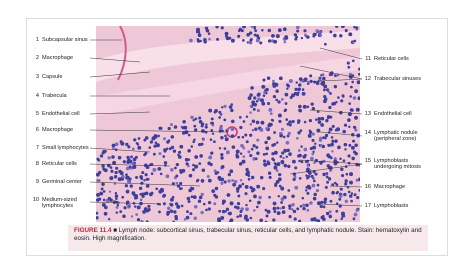 The image size is (474, 266). I want to click on label-number: 8, so click(37, 164).